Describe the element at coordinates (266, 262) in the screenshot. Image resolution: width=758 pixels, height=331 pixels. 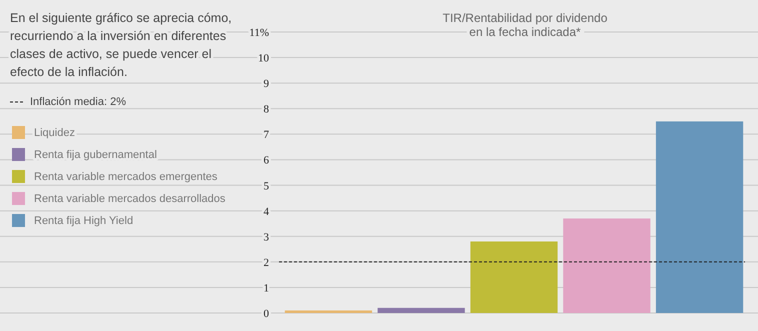
I see `y-tick-label: 2` at that location.